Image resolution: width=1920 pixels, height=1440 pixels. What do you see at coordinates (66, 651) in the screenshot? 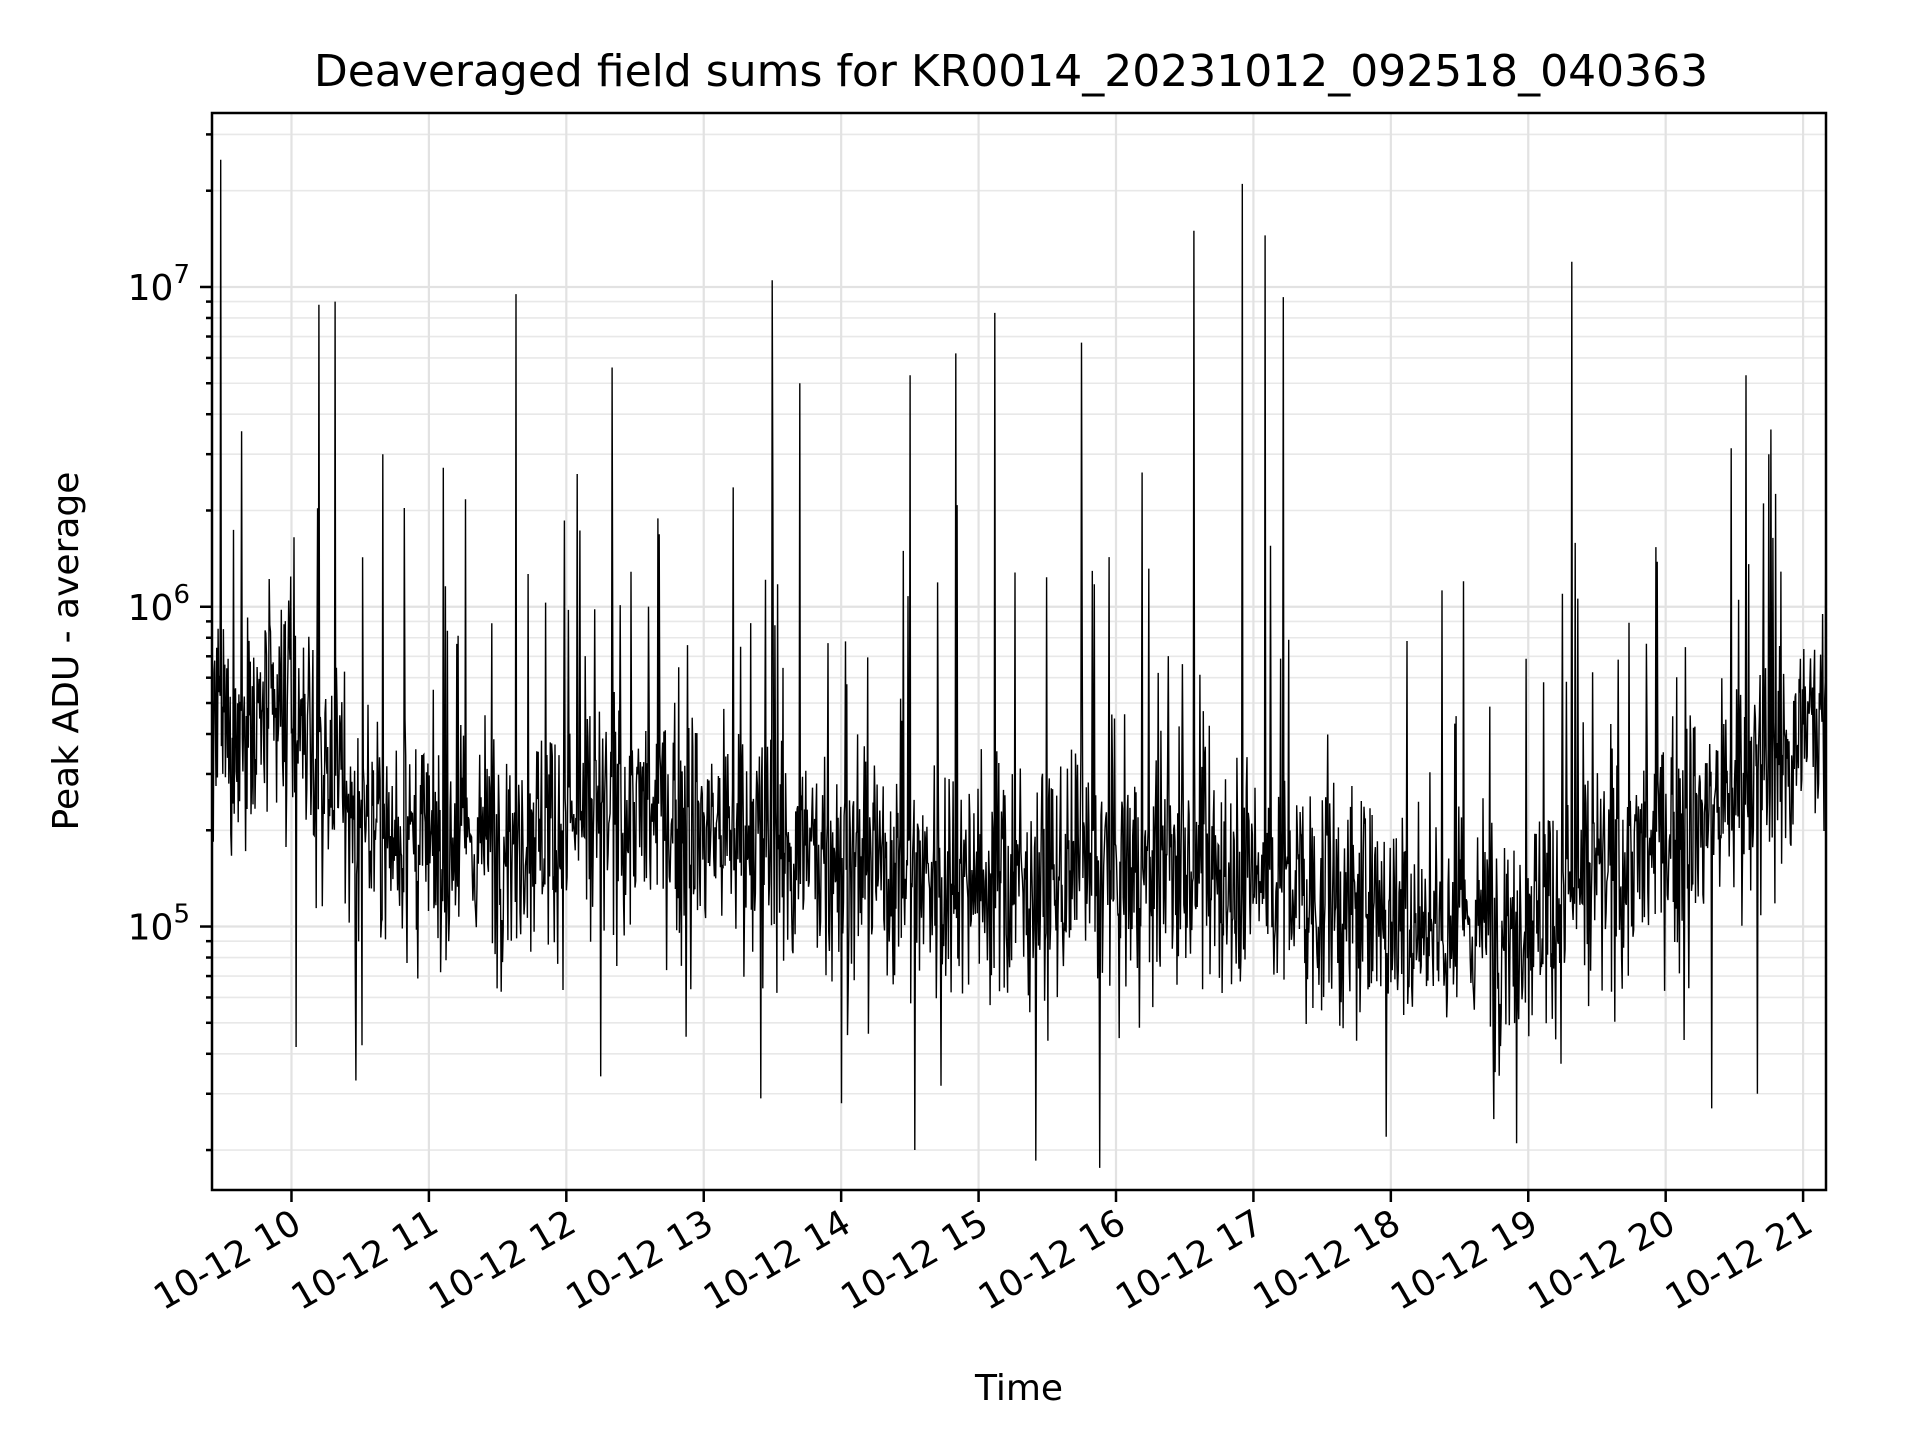
I see `y-axis-label: Peak ADU - average` at bounding box center [66, 651].